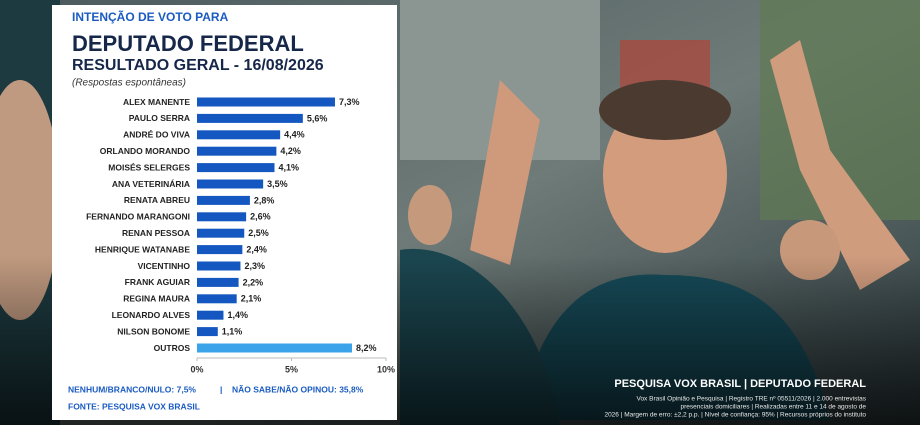  Describe the element at coordinates (172, 348) in the screenshot. I see `category-label: OUTROS` at that location.